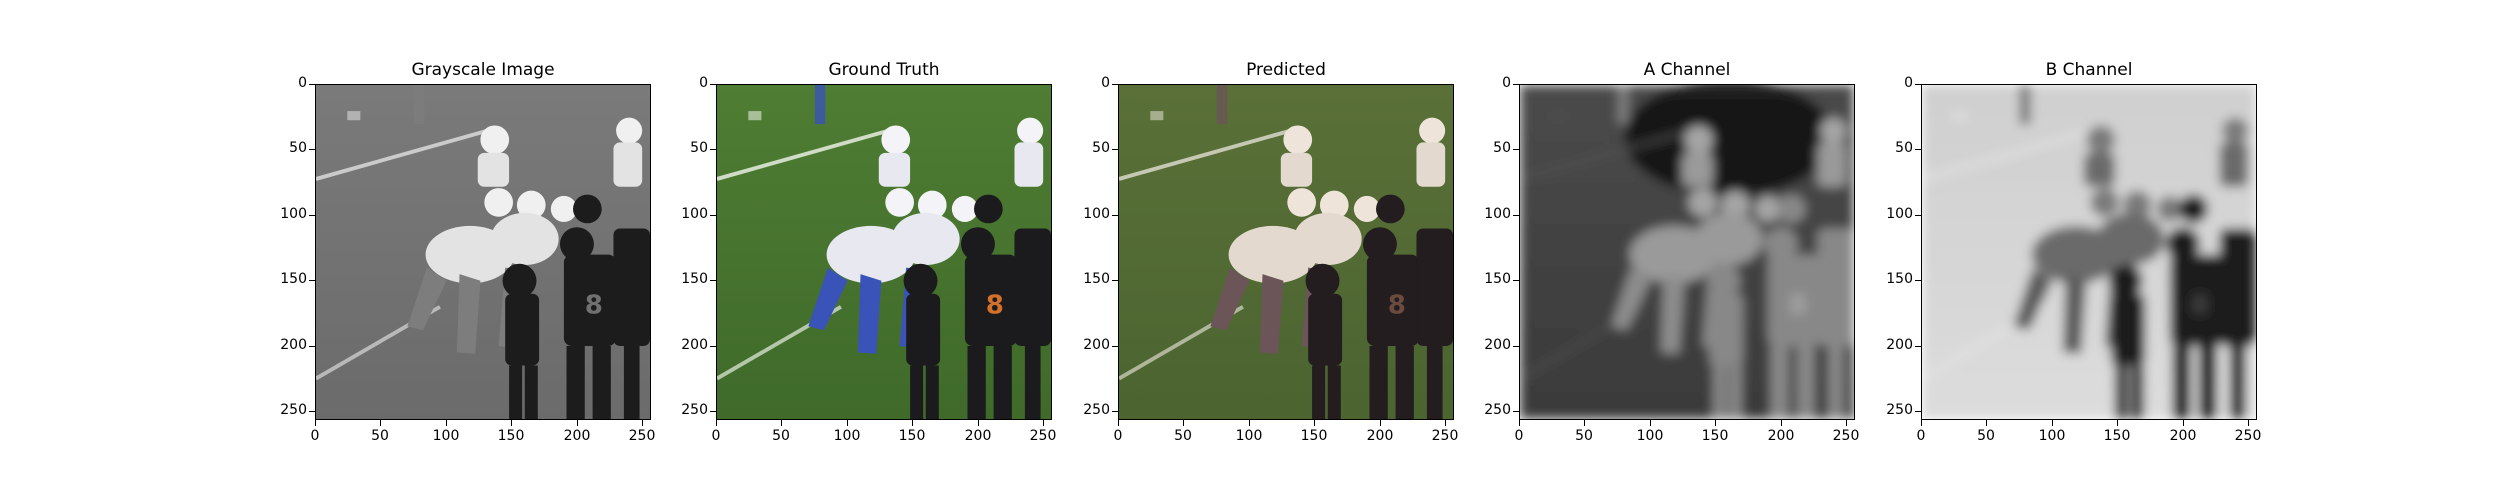  What do you see at coordinates (2089, 70) in the screenshot?
I see `panel-title: B Channel` at bounding box center [2089, 70].